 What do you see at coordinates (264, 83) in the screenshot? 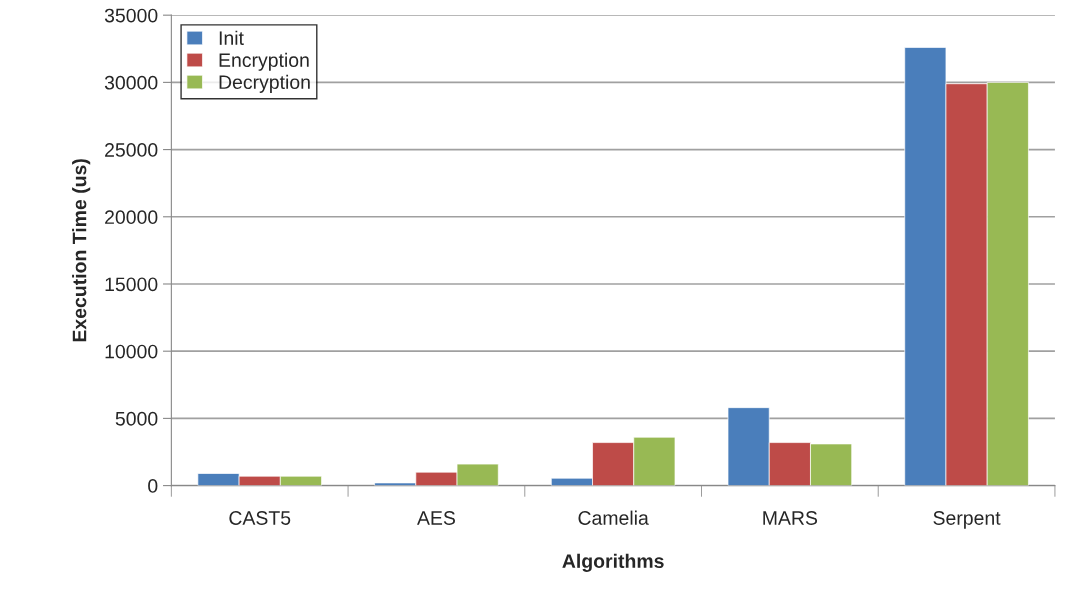
I see `legend-label: Decryption` at bounding box center [264, 83].